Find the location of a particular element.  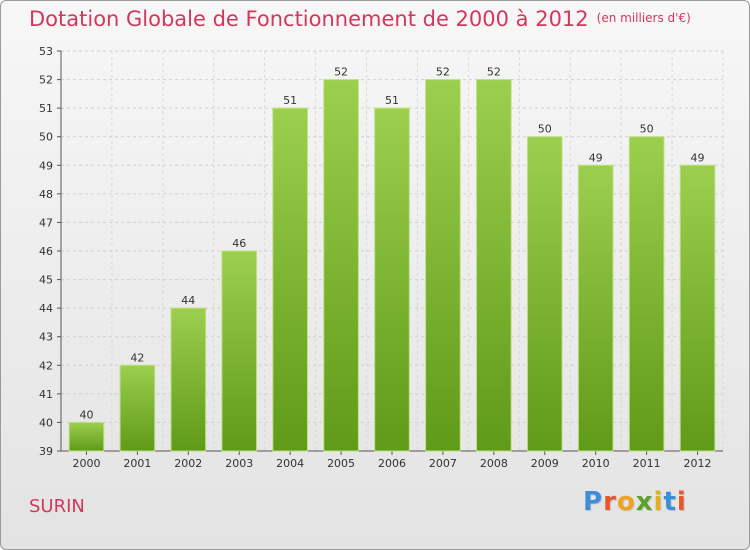

y-tick-label: 48 is located at coordinates (46, 194).